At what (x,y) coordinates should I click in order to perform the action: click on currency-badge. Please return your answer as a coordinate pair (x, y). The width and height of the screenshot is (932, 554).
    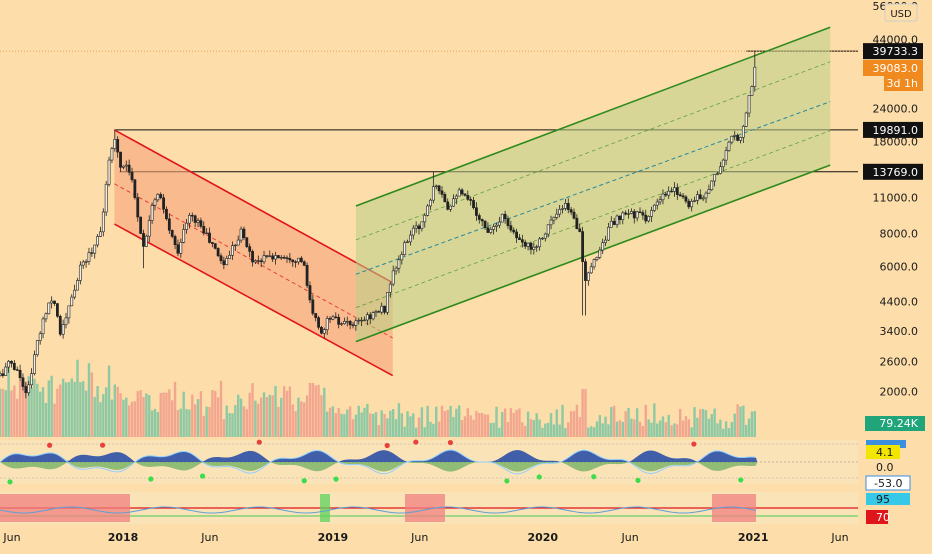
    Looking at the image, I should click on (901, 12).